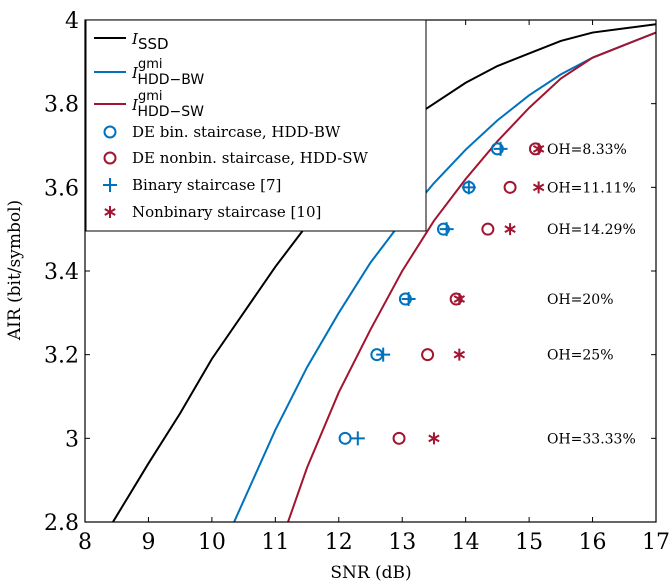  What do you see at coordinates (402, 542) in the screenshot?
I see `x-tick-label: 13` at bounding box center [402, 542].